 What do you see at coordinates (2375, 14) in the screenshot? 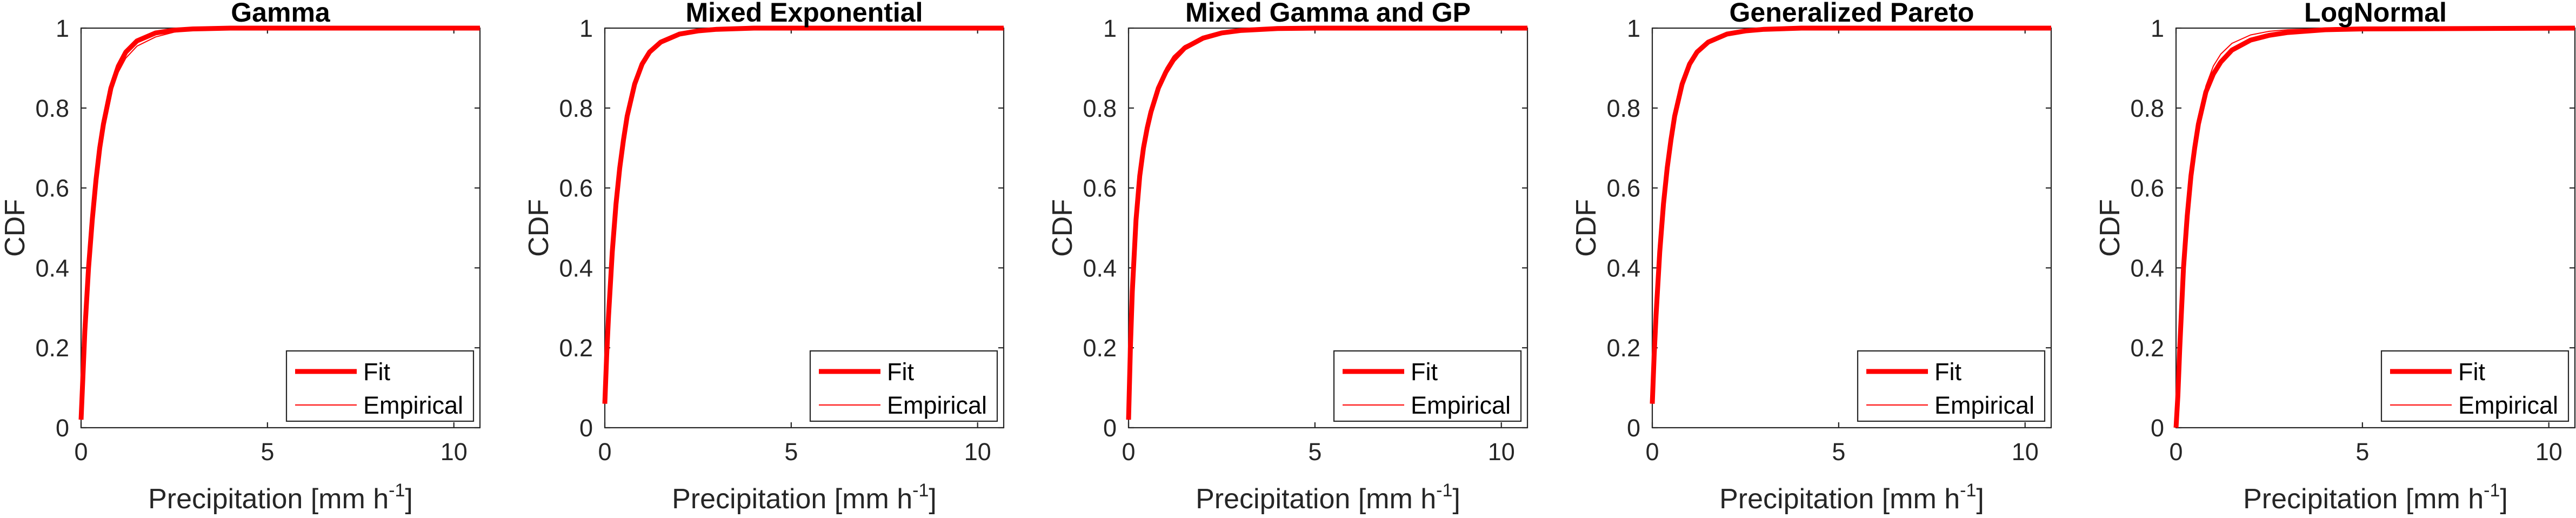
I see `chart-title: LogNormal` at bounding box center [2375, 14].